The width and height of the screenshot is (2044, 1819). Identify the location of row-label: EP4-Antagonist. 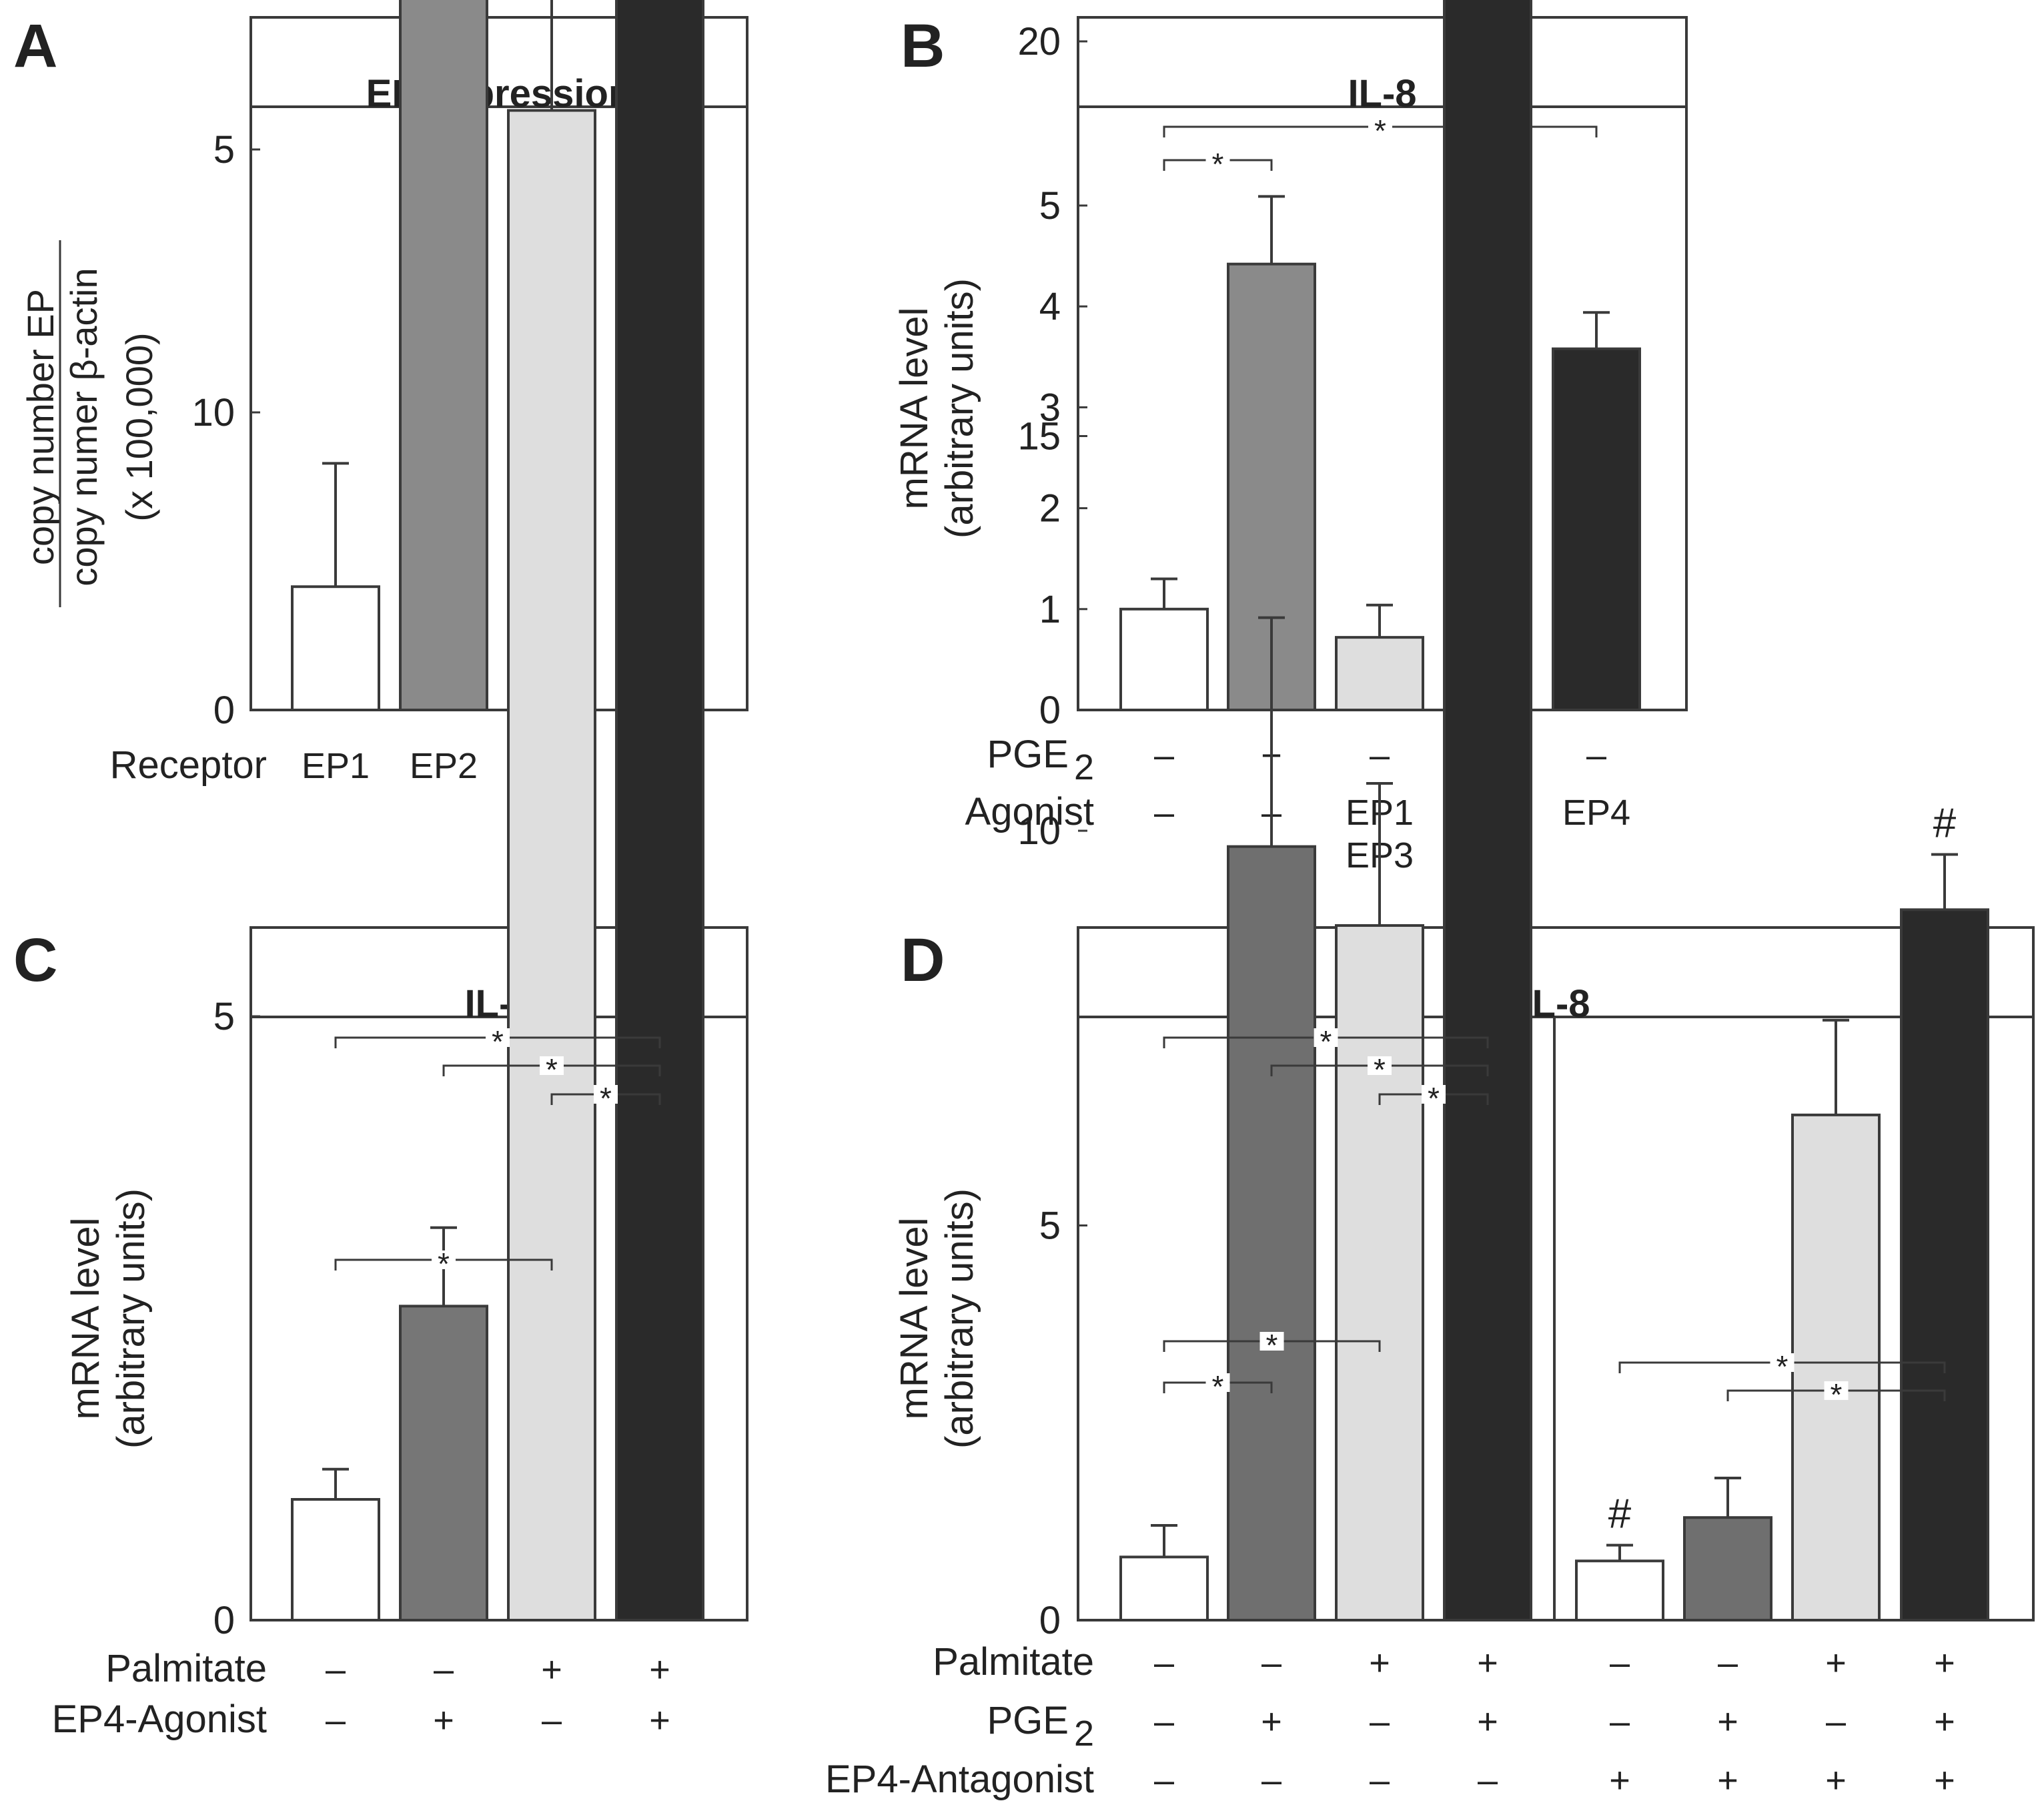
(959, 1779).